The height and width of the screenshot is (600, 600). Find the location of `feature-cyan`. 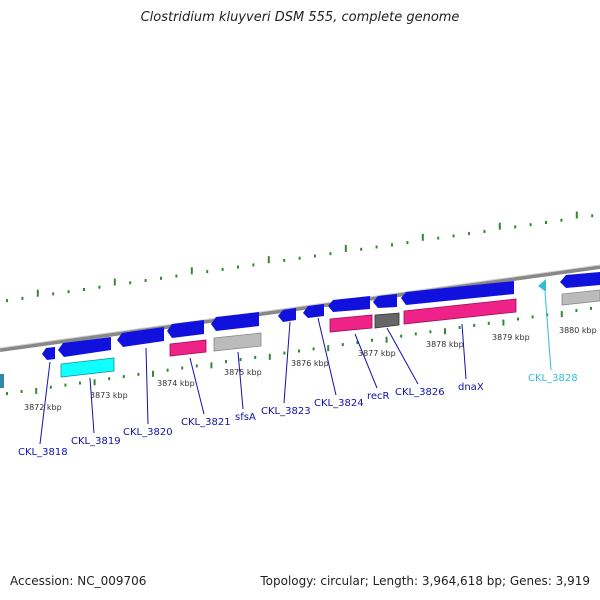

feature-cyan is located at coordinates (87, 367).